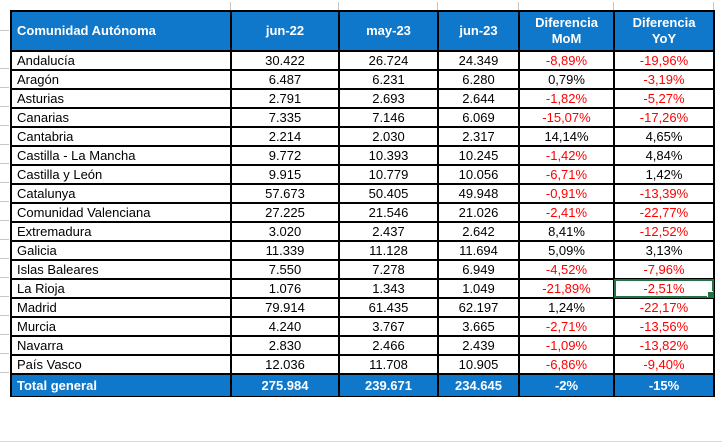  Describe the element at coordinates (664, 174) in the screenshot. I see `cell-yoy: 1,42%` at that location.